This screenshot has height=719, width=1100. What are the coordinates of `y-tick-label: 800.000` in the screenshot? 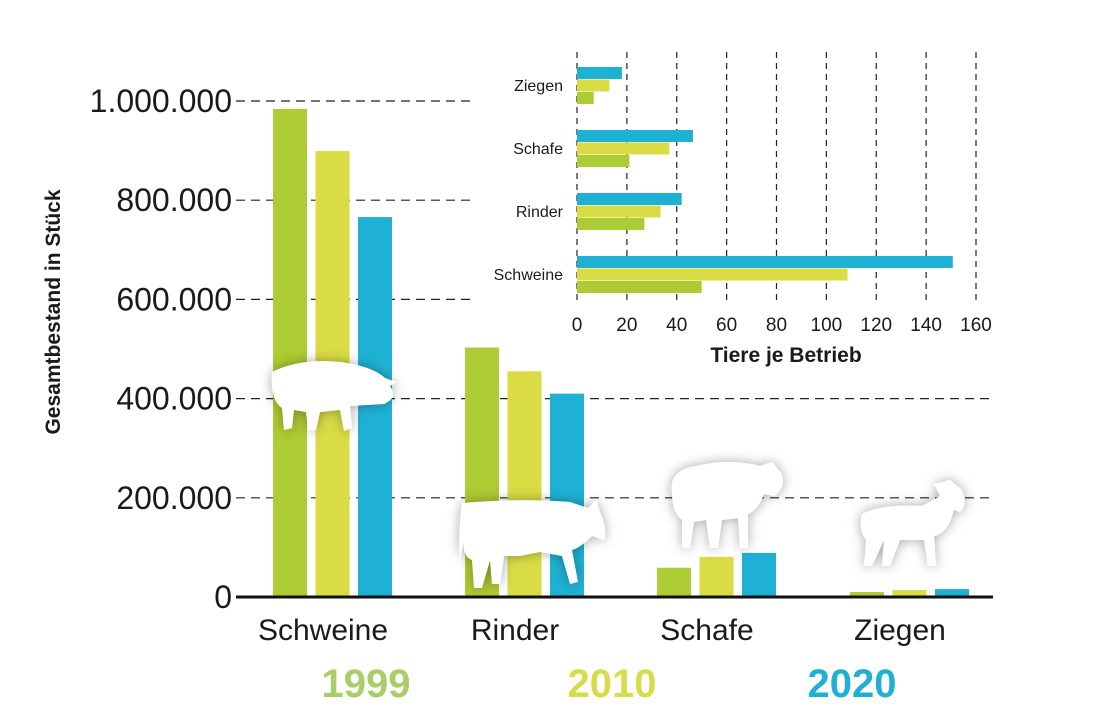 It's located at (174, 200).